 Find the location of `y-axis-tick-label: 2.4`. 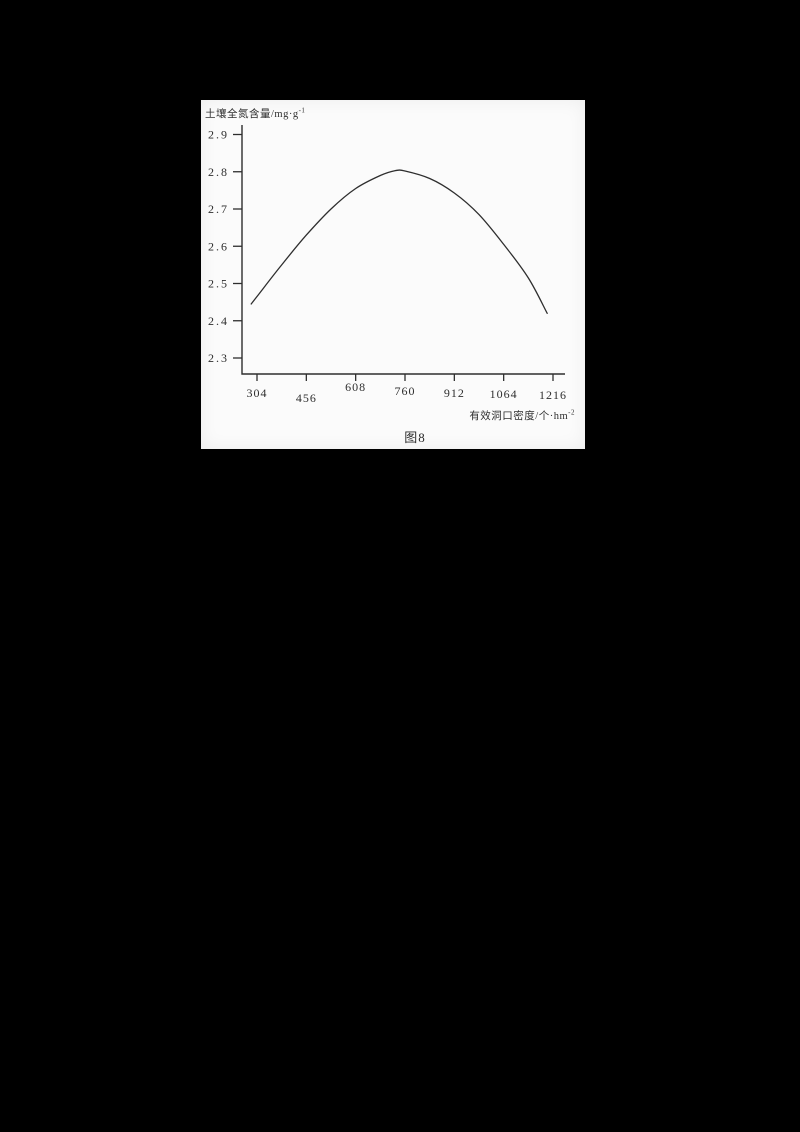

y-axis-tick-label: 2.4 is located at coordinates (218, 321).